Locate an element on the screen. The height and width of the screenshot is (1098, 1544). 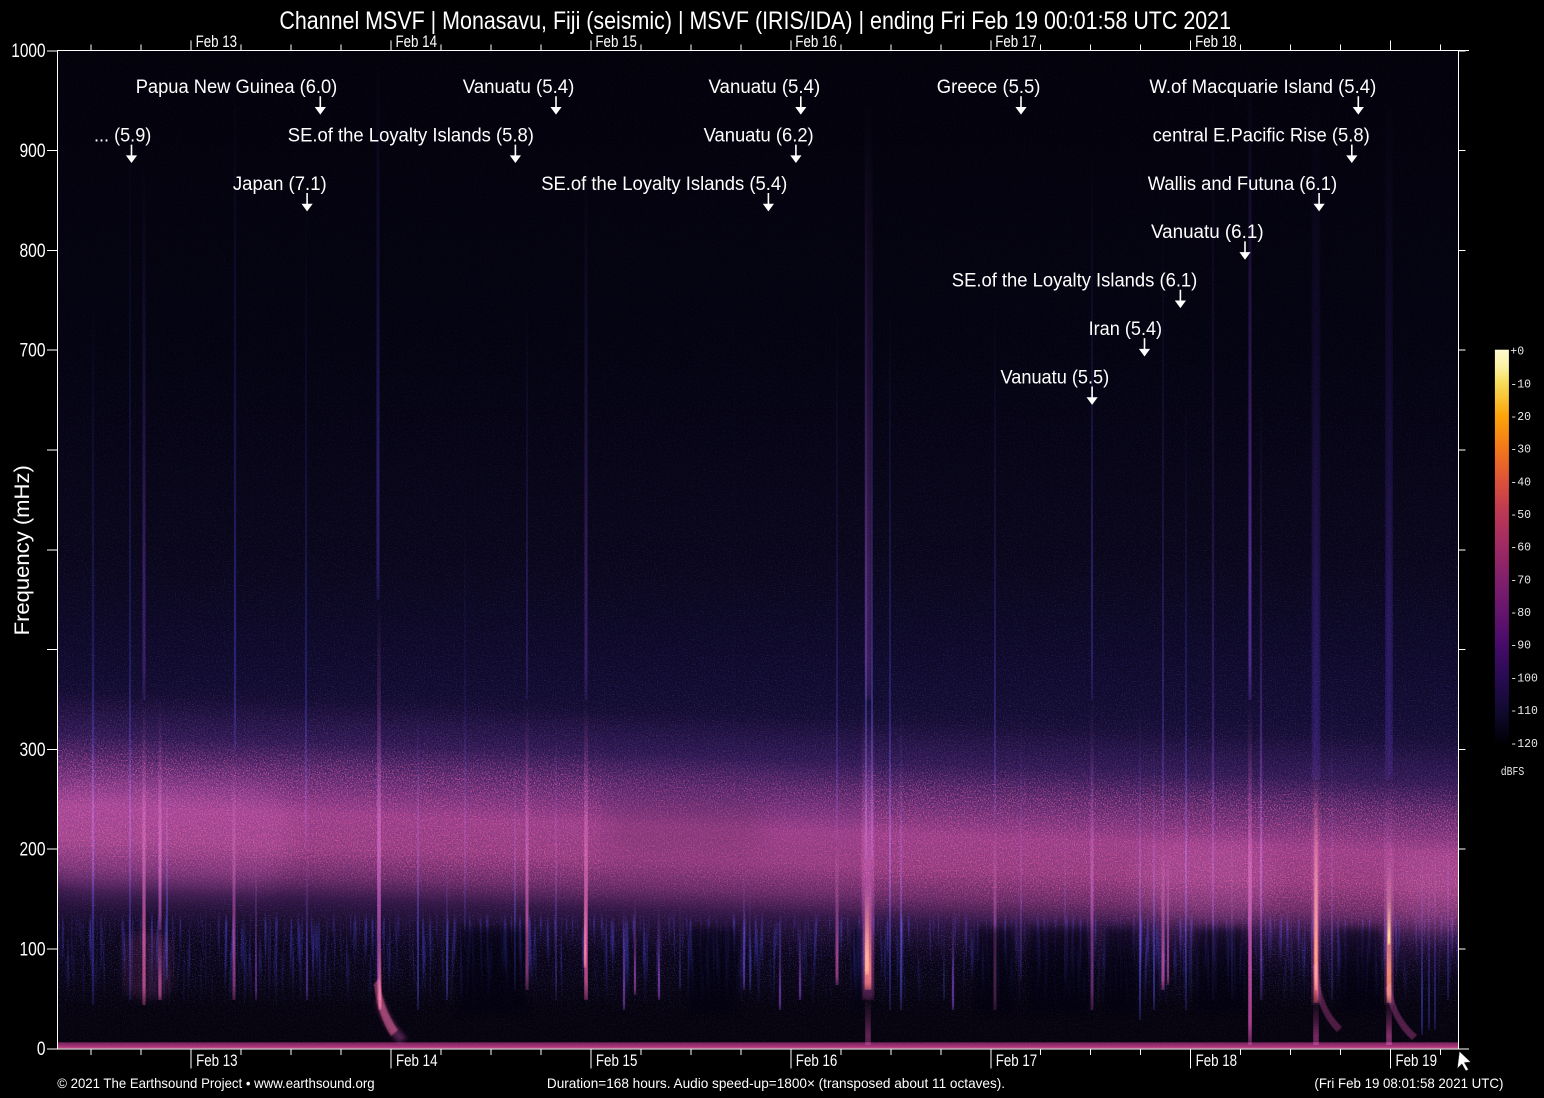
svg-text: -100 is located at coordinates (1524, 678).